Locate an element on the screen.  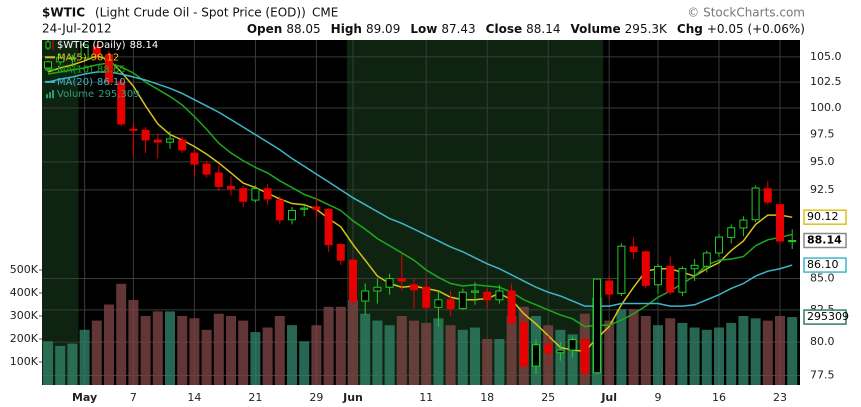
chart-title: $WTIC is located at coordinates (63, 13).